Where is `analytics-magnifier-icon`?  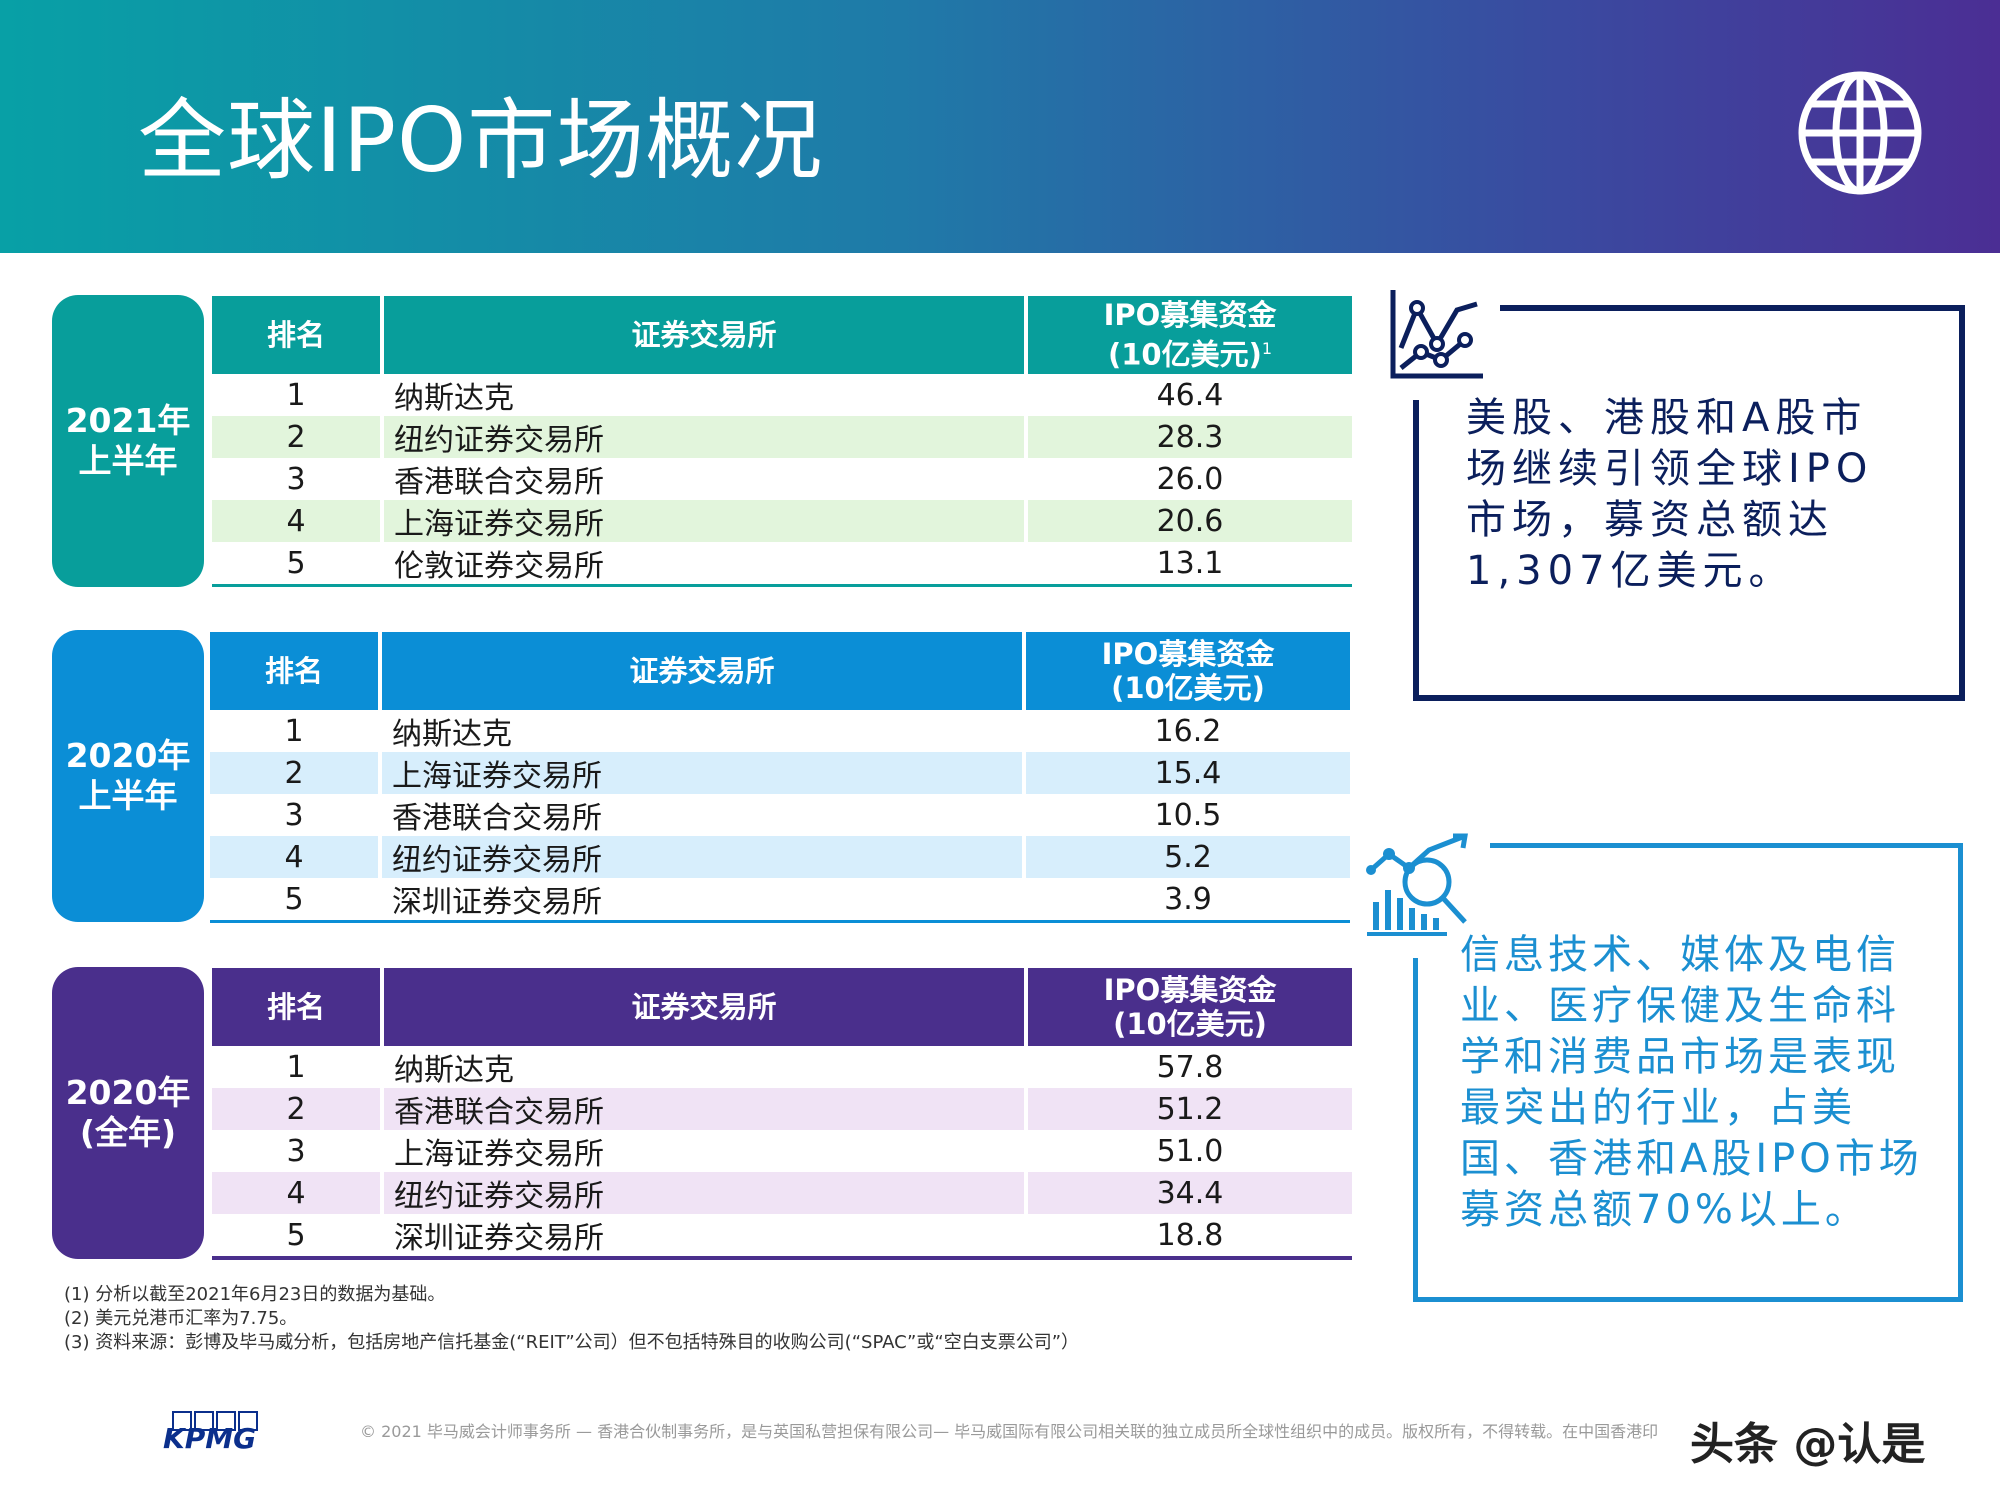
analytics-magnifier-icon is located at coordinates (1417, 884).